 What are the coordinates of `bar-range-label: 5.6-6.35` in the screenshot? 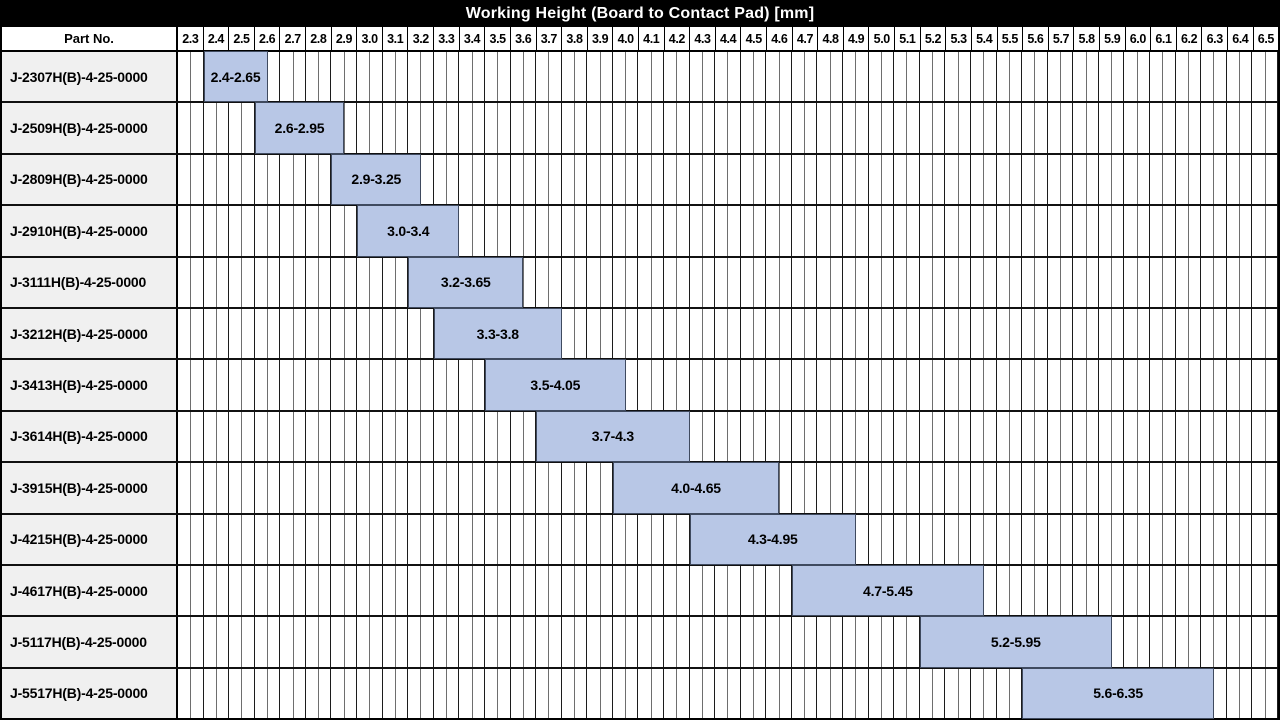 It's located at (1118, 693).